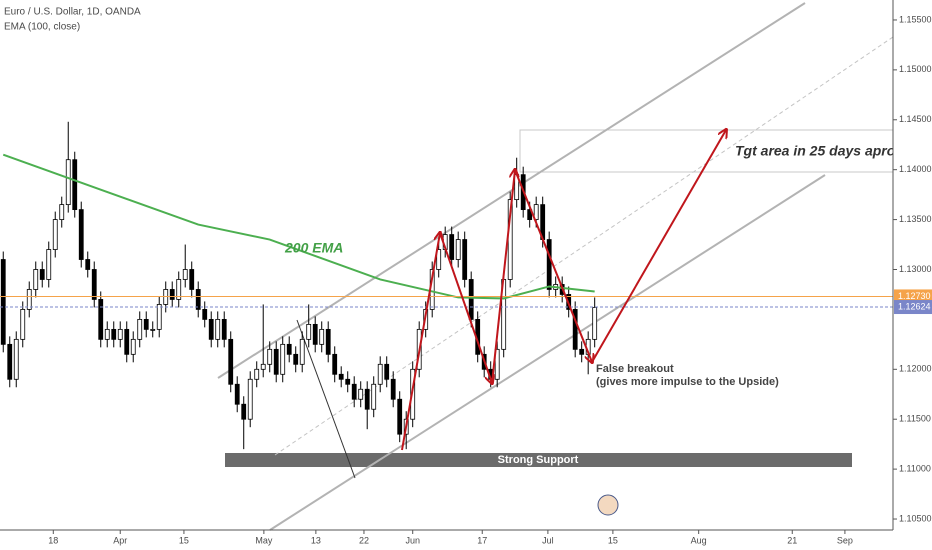  Describe the element at coordinates (635, 369) in the screenshot. I see `breakout-label: False breakout` at that location.